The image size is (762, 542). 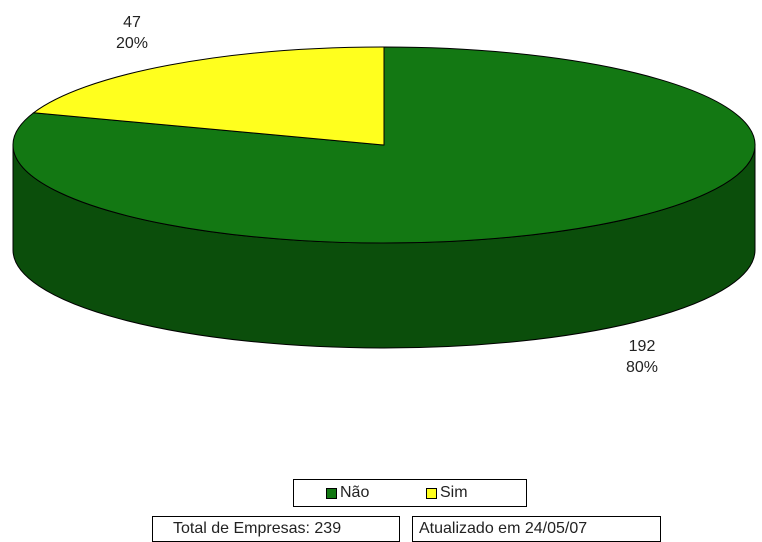 What do you see at coordinates (536, 529) in the screenshot?
I see `updated-date-box: Atualizado em 24/05/07` at bounding box center [536, 529].